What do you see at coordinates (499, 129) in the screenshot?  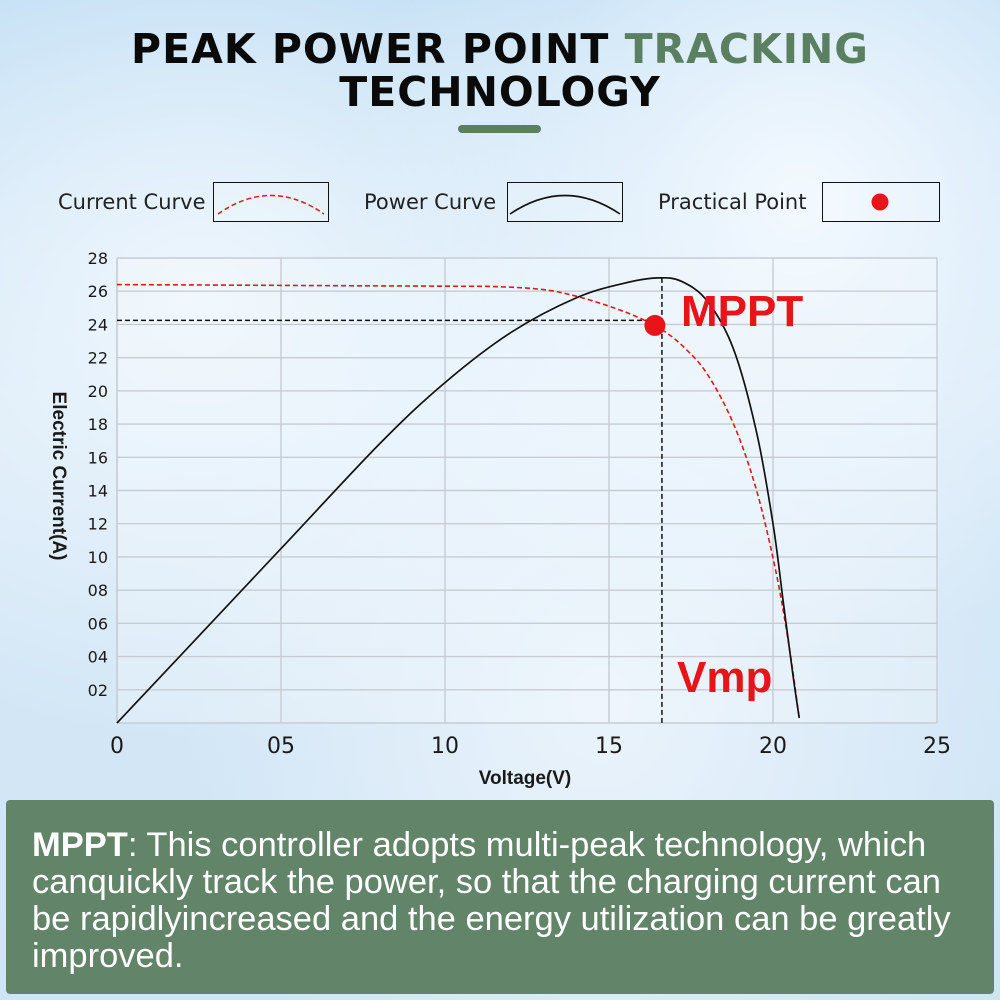 I see `title-underline-bar` at bounding box center [499, 129].